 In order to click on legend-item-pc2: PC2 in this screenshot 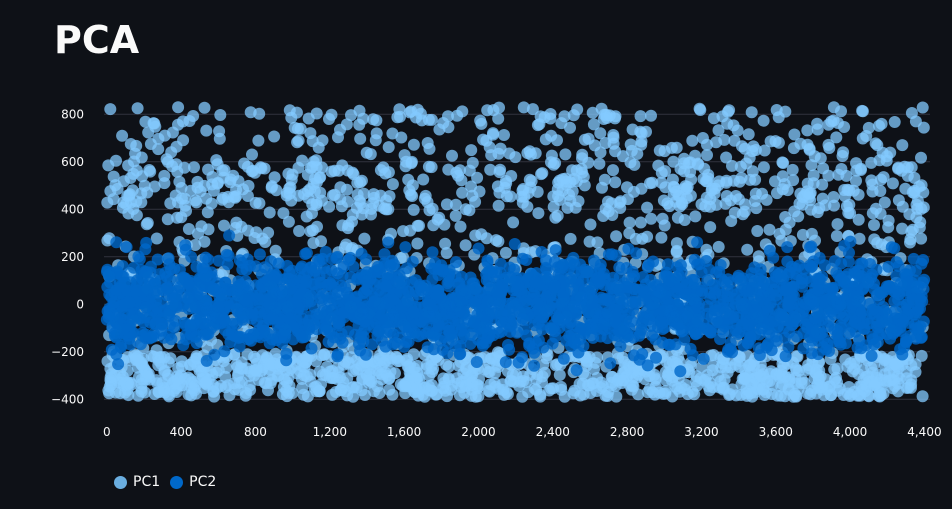, I will do `click(193, 482)`.